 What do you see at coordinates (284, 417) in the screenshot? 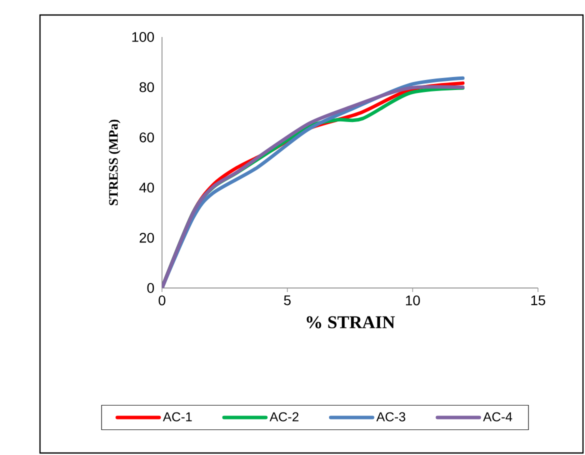
I see `legend-label: AC-2` at bounding box center [284, 417].